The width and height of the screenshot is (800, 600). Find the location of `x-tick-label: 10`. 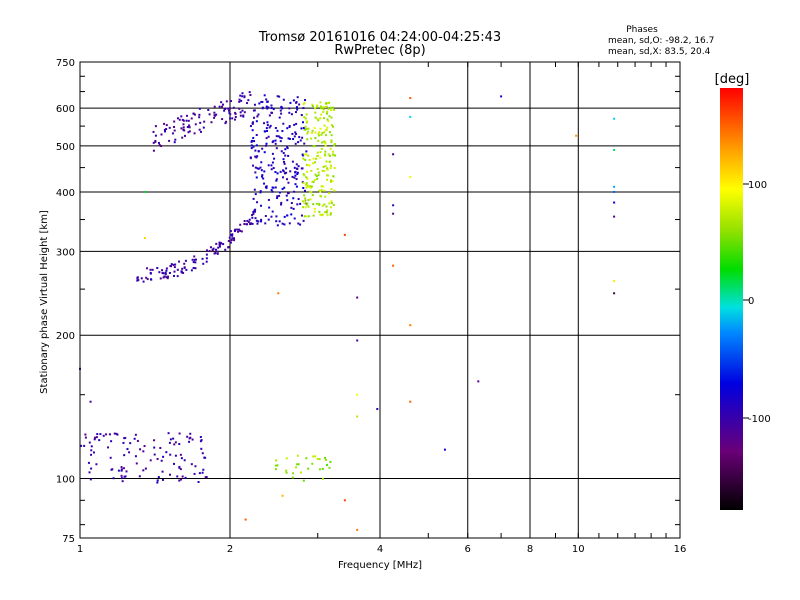

x-tick-label: 10 is located at coordinates (578, 549).